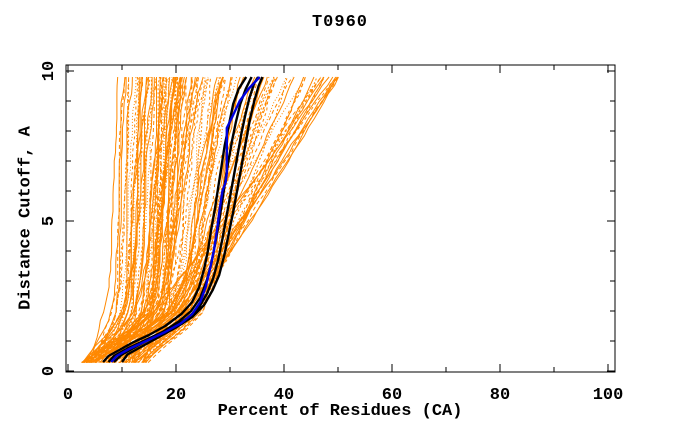  Describe the element at coordinates (68, 395) in the screenshot. I see `x-tick-label: 0` at that location.